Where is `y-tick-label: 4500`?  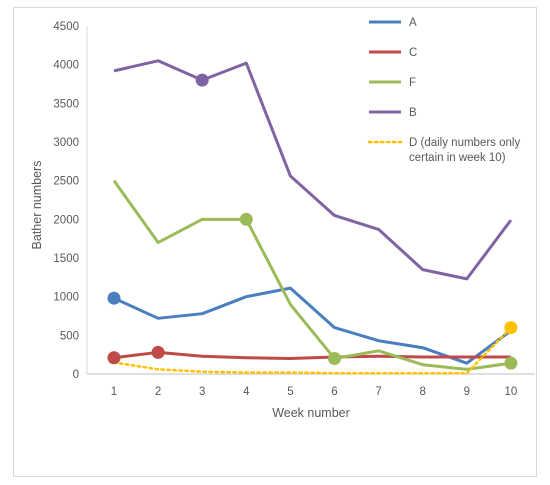
y-tick-label: 4500 is located at coordinates (66, 27).